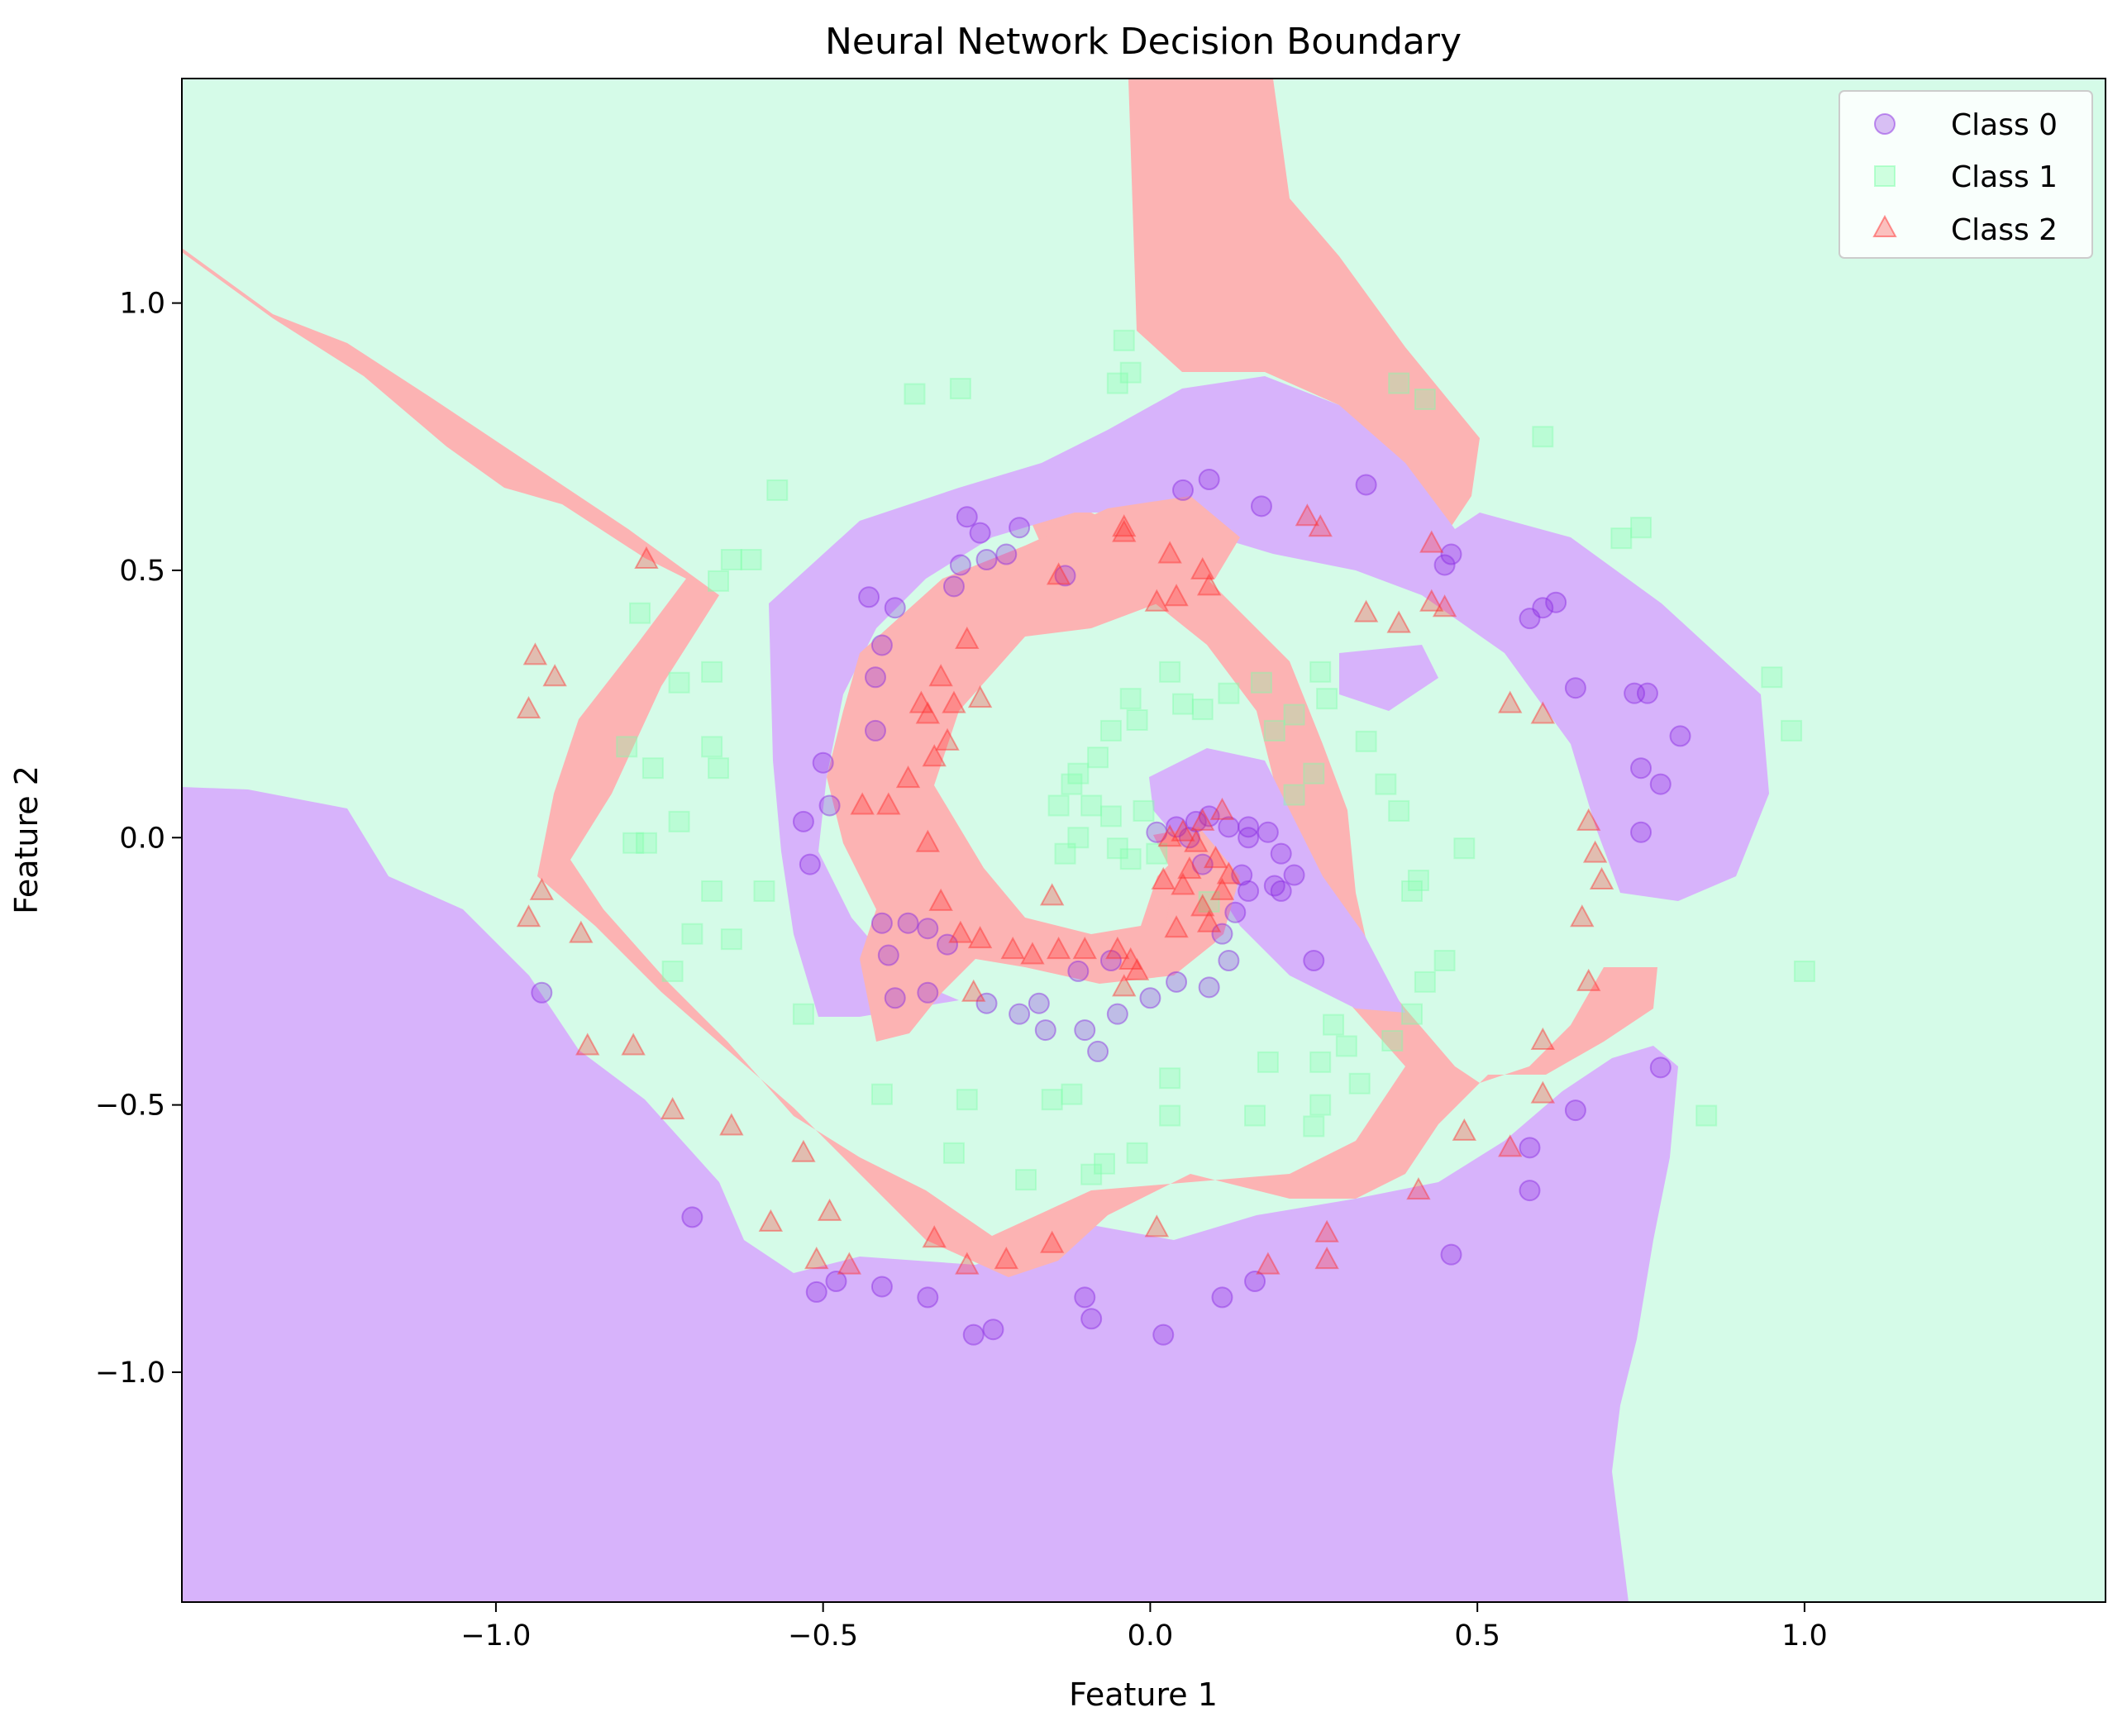  I want to click on x-tick-label: −0.5, so click(823, 1636).